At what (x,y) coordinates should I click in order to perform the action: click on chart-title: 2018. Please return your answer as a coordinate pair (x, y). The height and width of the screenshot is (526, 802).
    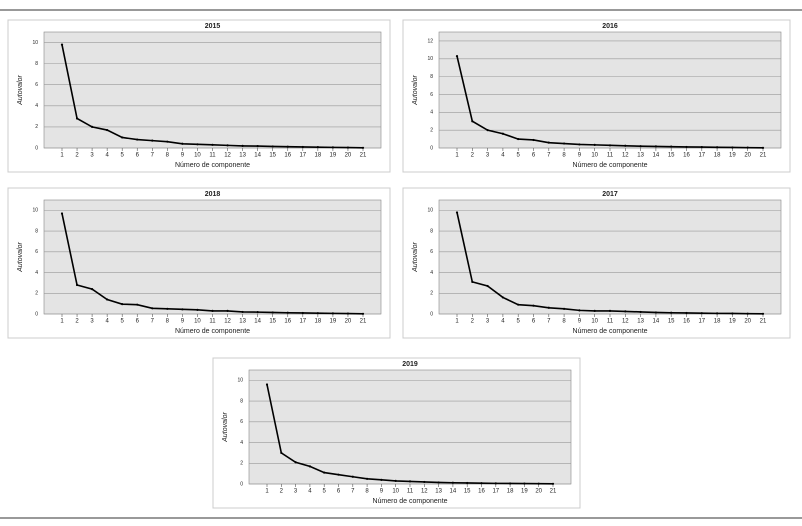
    Looking at the image, I should click on (213, 194).